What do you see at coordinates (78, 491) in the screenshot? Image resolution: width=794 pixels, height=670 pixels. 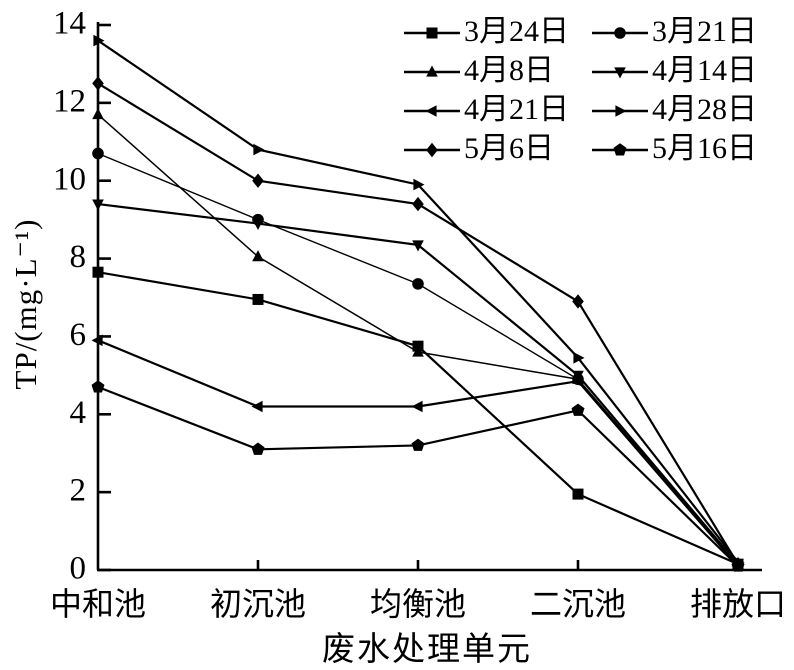 I see `y-tick-label: 2` at bounding box center [78, 491].